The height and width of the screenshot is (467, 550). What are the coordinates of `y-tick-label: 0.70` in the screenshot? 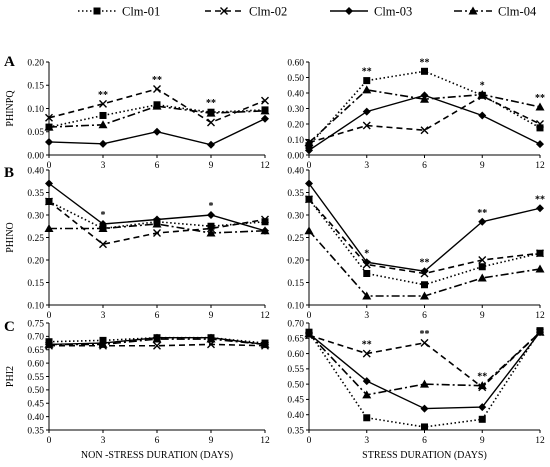 It's located at (295, 324).